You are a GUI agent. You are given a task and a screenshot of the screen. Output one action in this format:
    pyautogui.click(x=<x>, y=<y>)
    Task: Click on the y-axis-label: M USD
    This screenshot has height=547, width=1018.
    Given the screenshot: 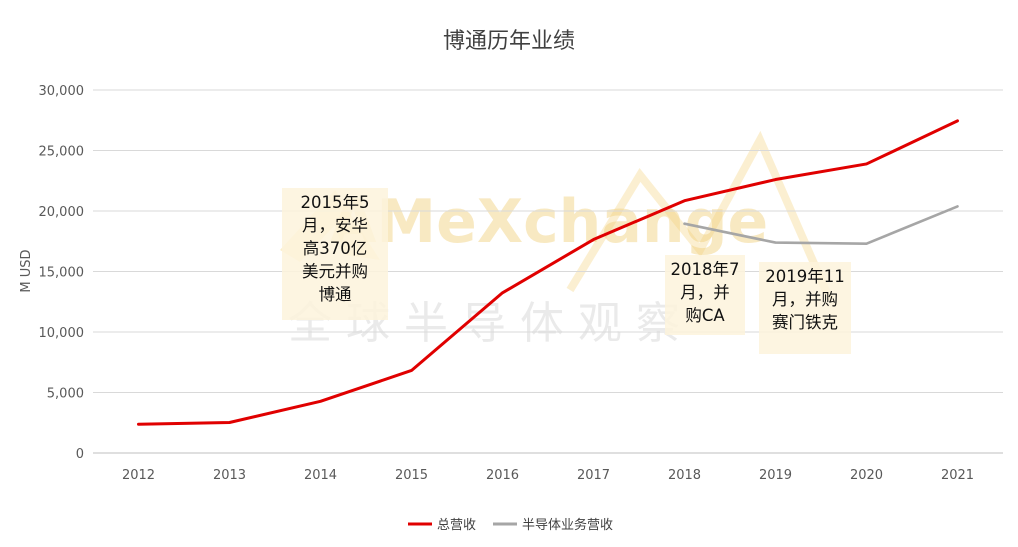 What is the action you would take?
    pyautogui.click(x=26, y=270)
    